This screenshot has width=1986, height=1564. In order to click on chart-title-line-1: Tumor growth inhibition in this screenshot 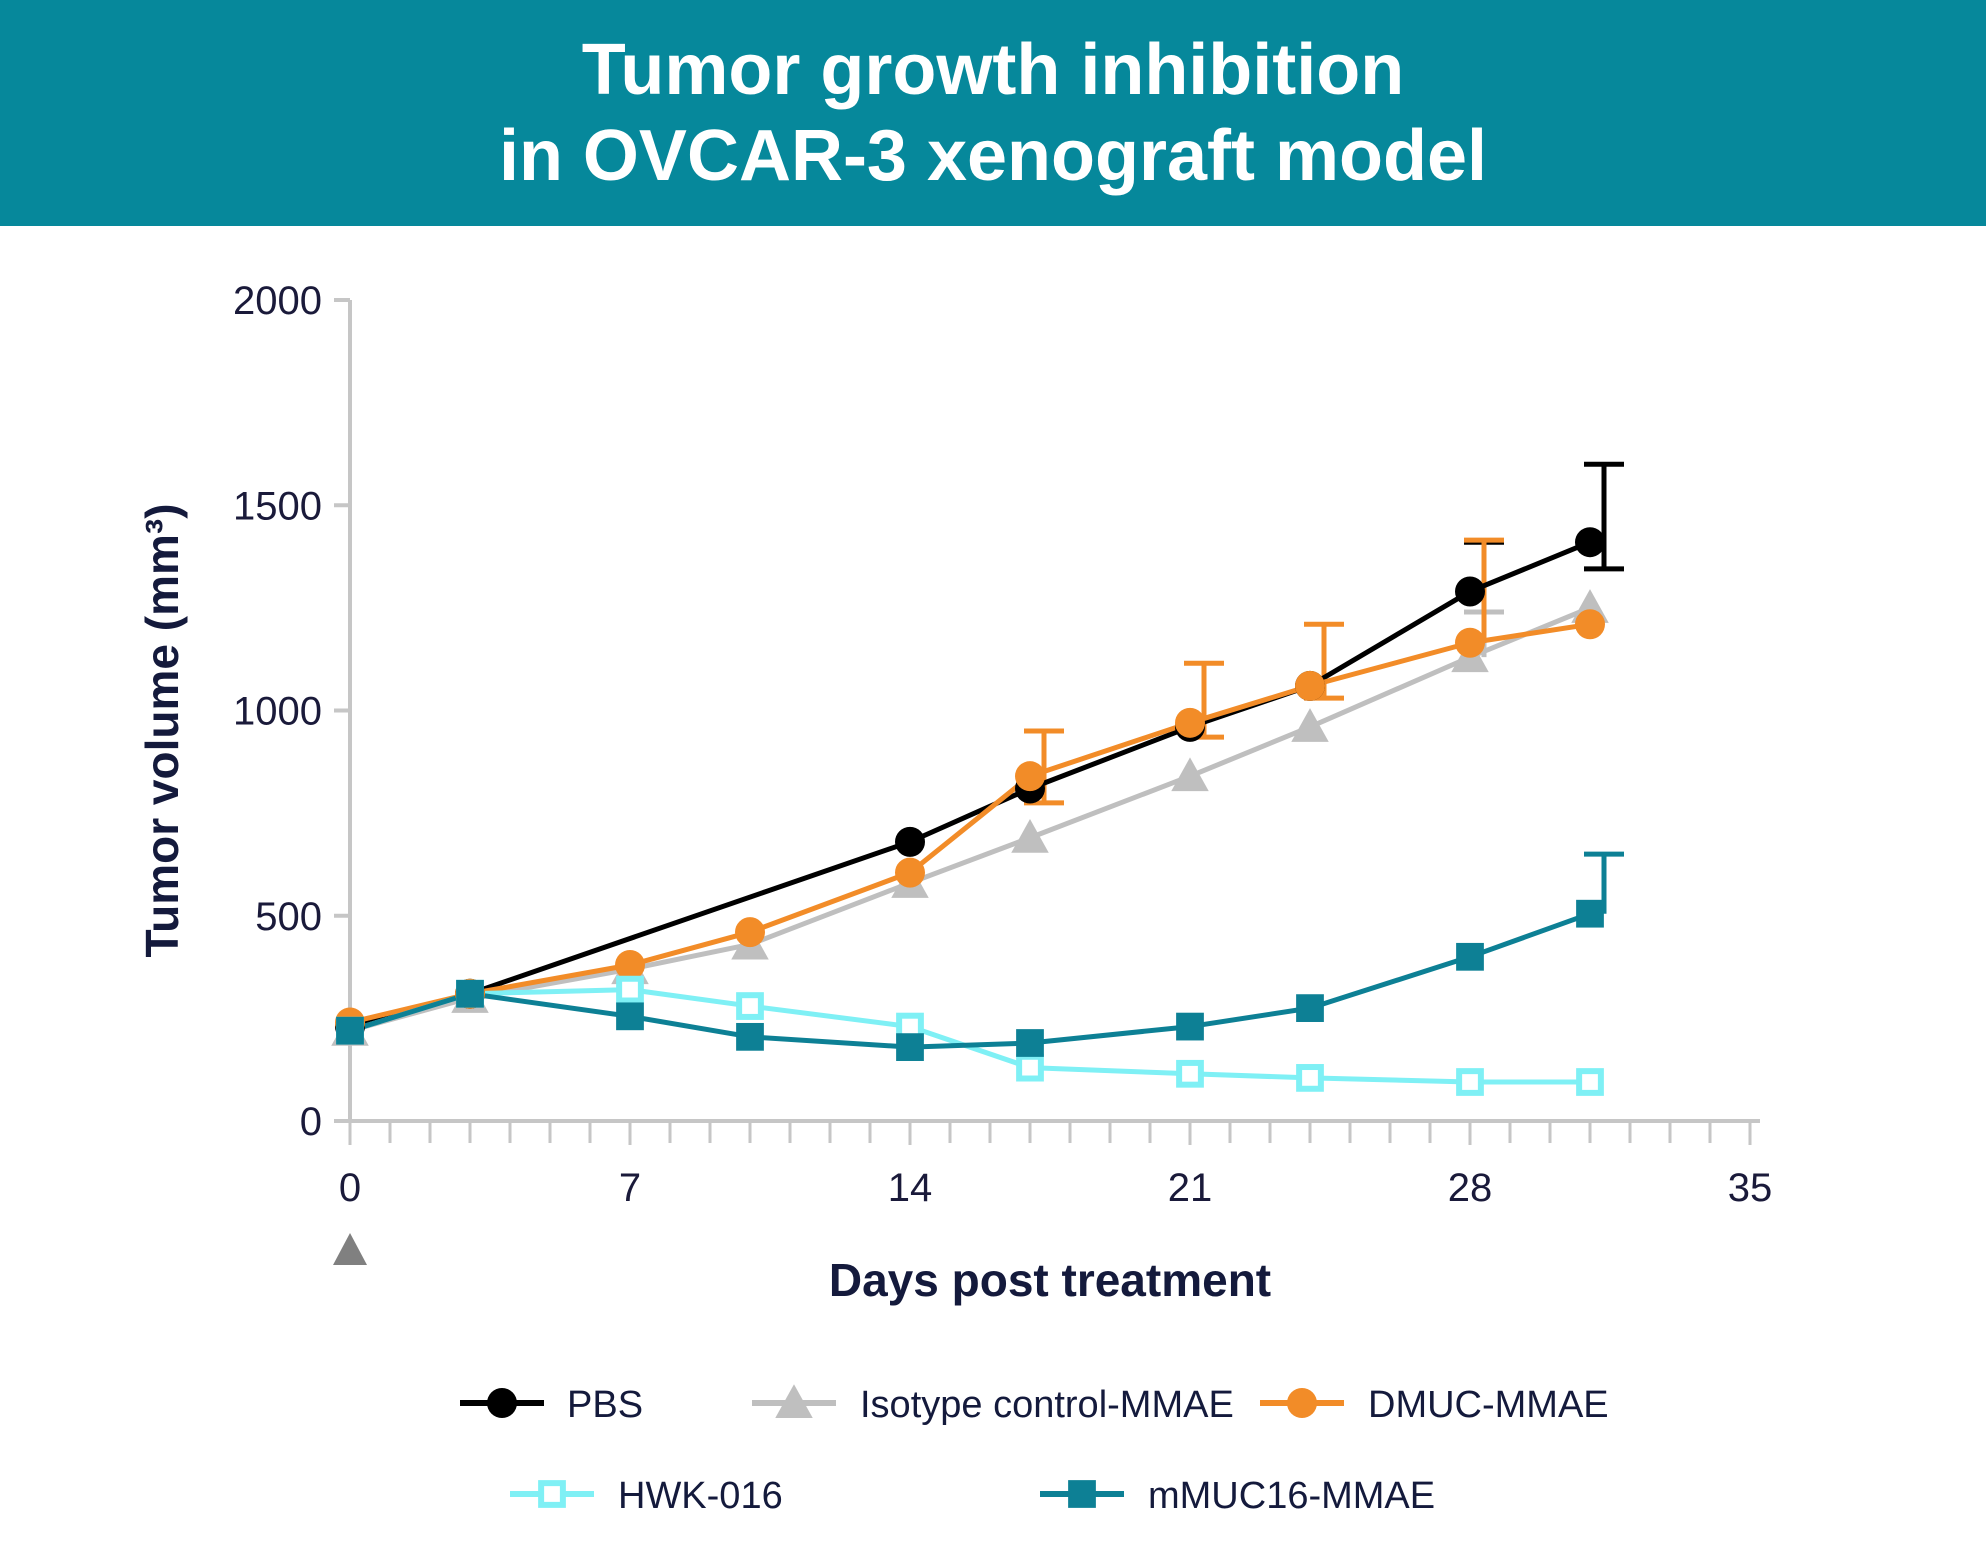, I will do `click(993, 70)`.